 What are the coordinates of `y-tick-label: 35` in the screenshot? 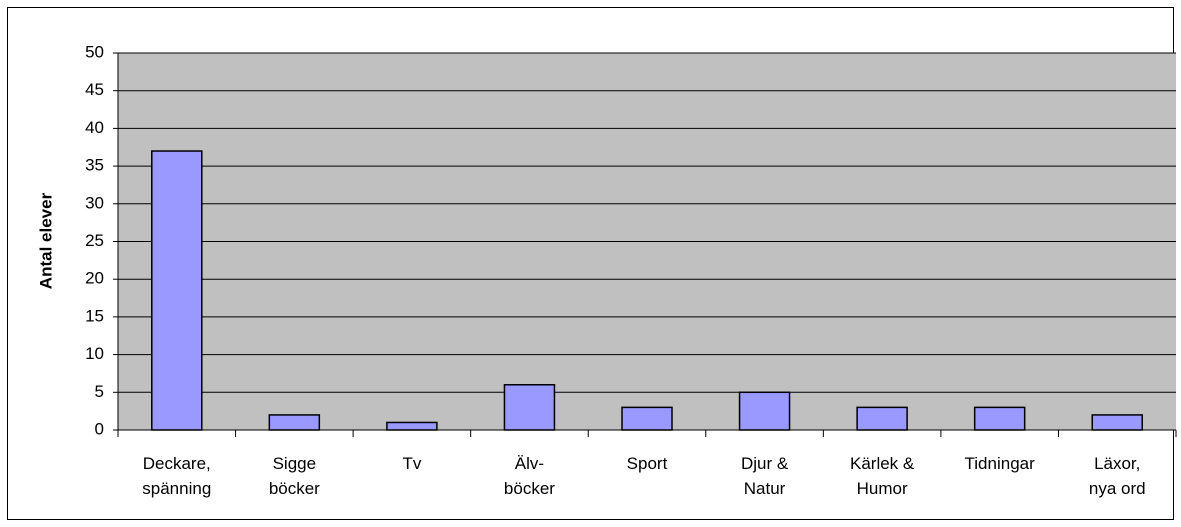 It's located at (94, 165).